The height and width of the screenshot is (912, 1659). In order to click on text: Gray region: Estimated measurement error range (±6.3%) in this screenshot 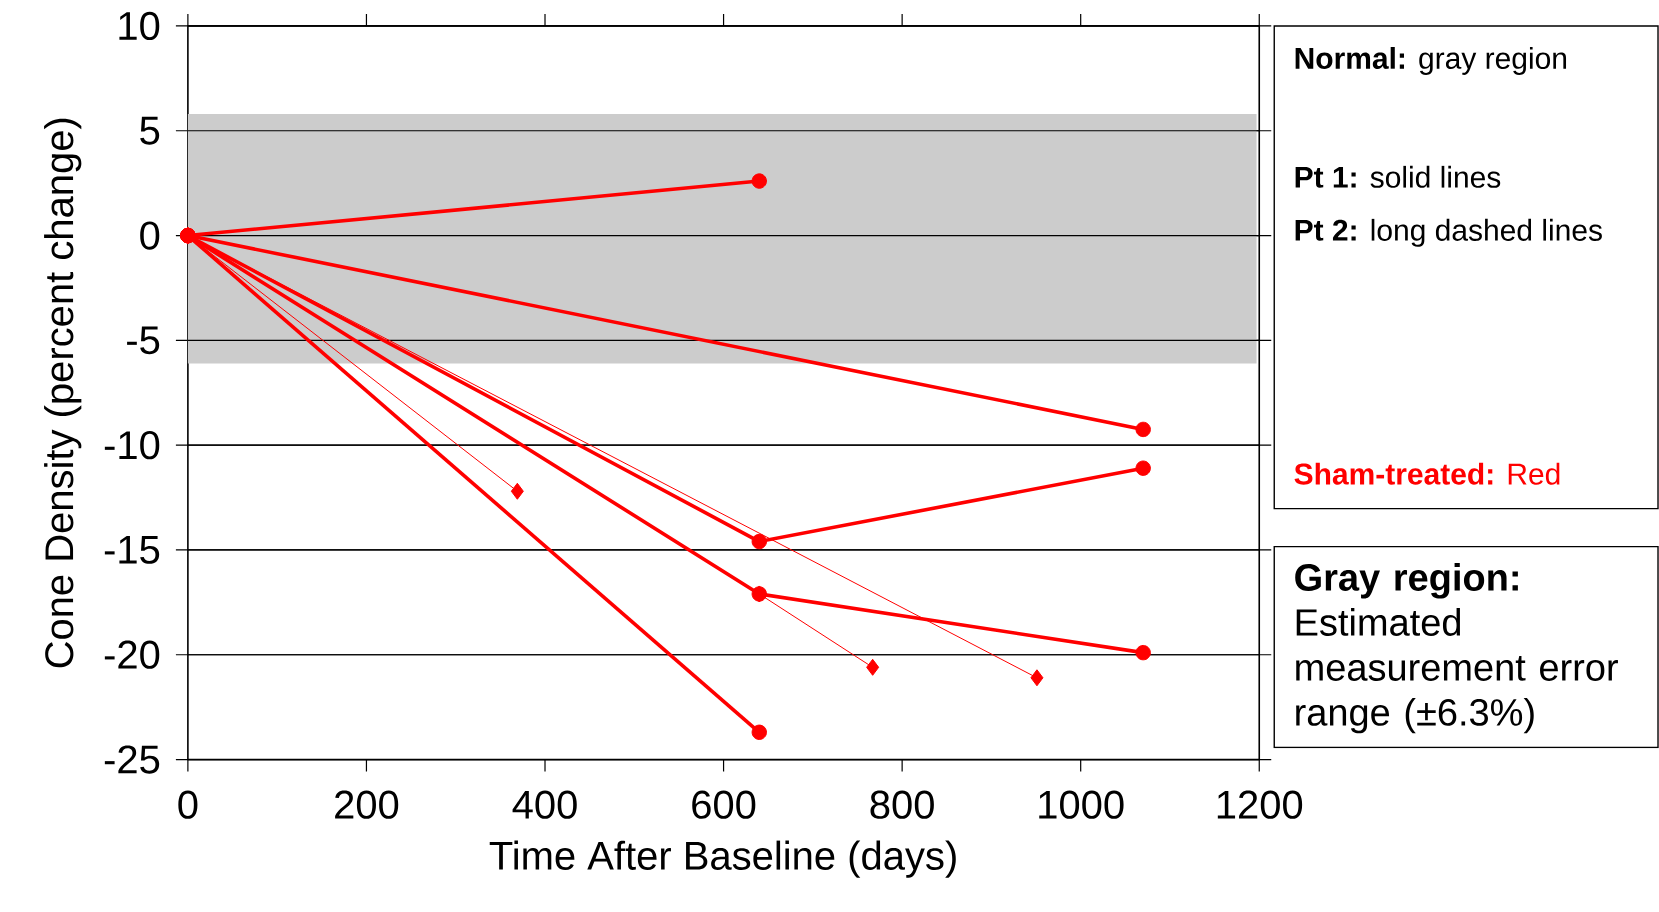, I will do `click(1456, 648)`.